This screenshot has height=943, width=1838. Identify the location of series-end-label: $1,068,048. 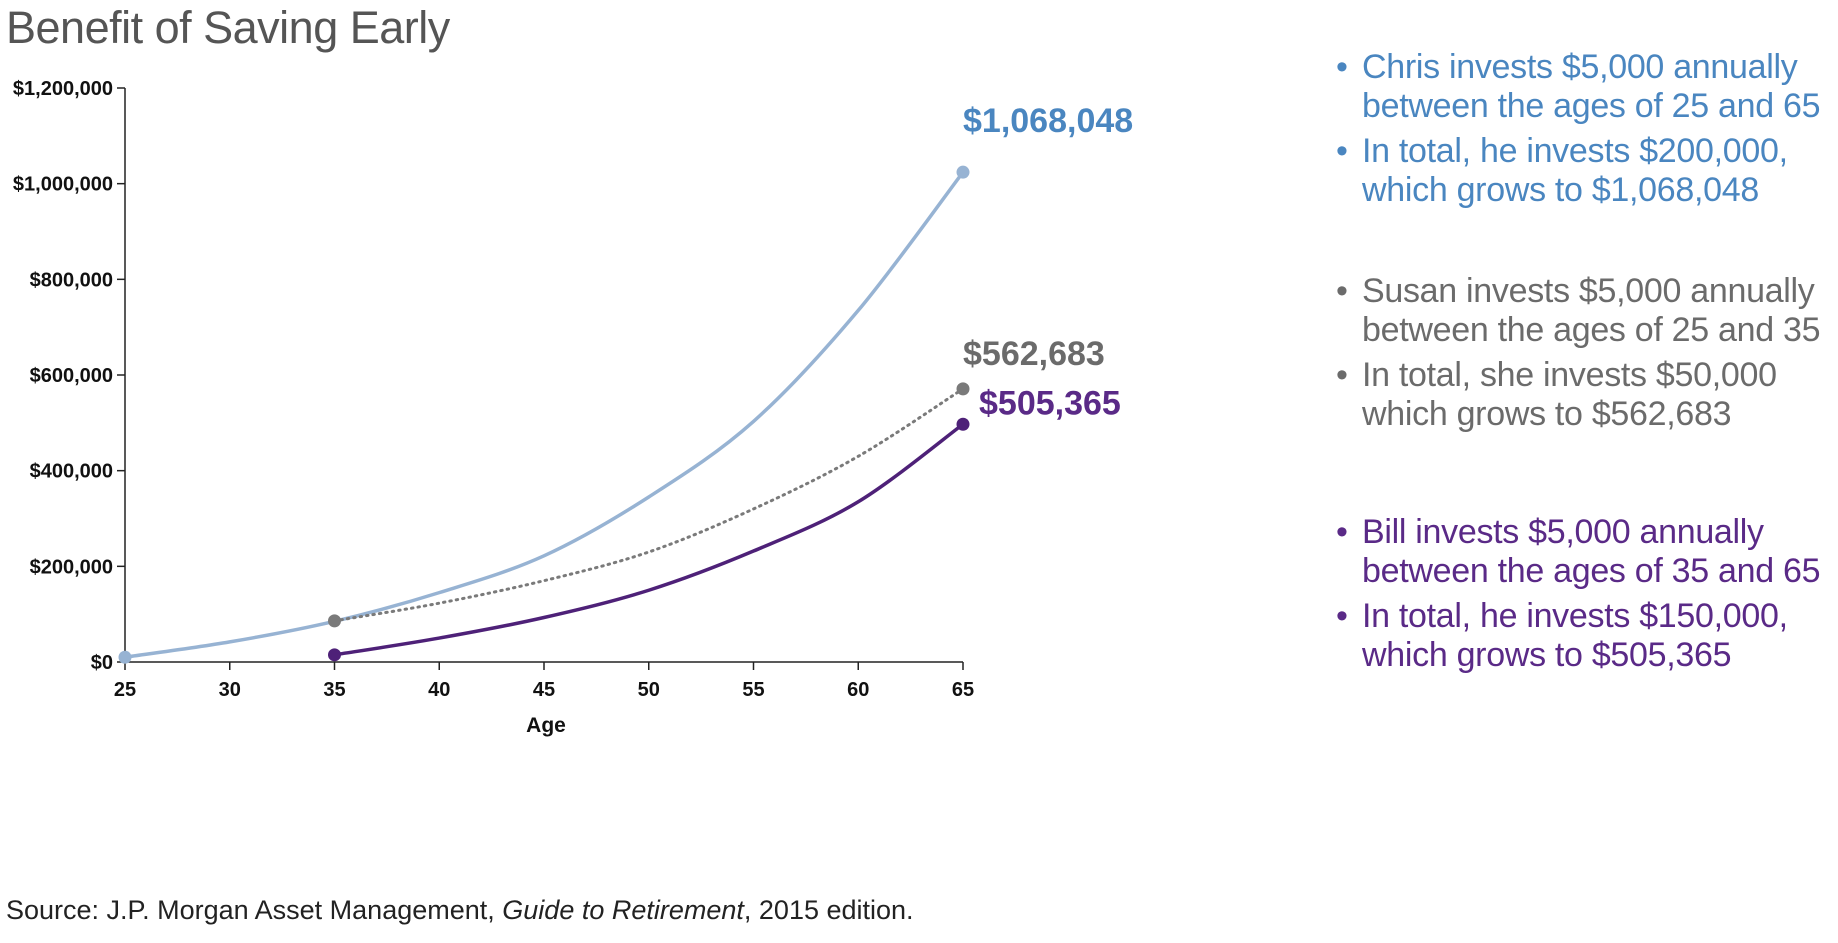
(1048, 121).